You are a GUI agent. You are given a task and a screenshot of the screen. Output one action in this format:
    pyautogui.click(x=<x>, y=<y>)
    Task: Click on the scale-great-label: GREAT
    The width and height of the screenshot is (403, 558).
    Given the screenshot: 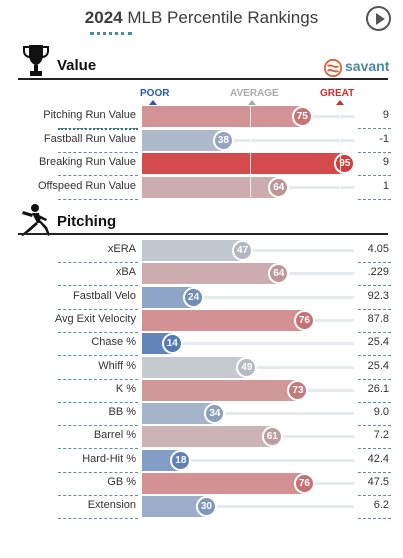 What is the action you would take?
    pyautogui.click(x=337, y=93)
    